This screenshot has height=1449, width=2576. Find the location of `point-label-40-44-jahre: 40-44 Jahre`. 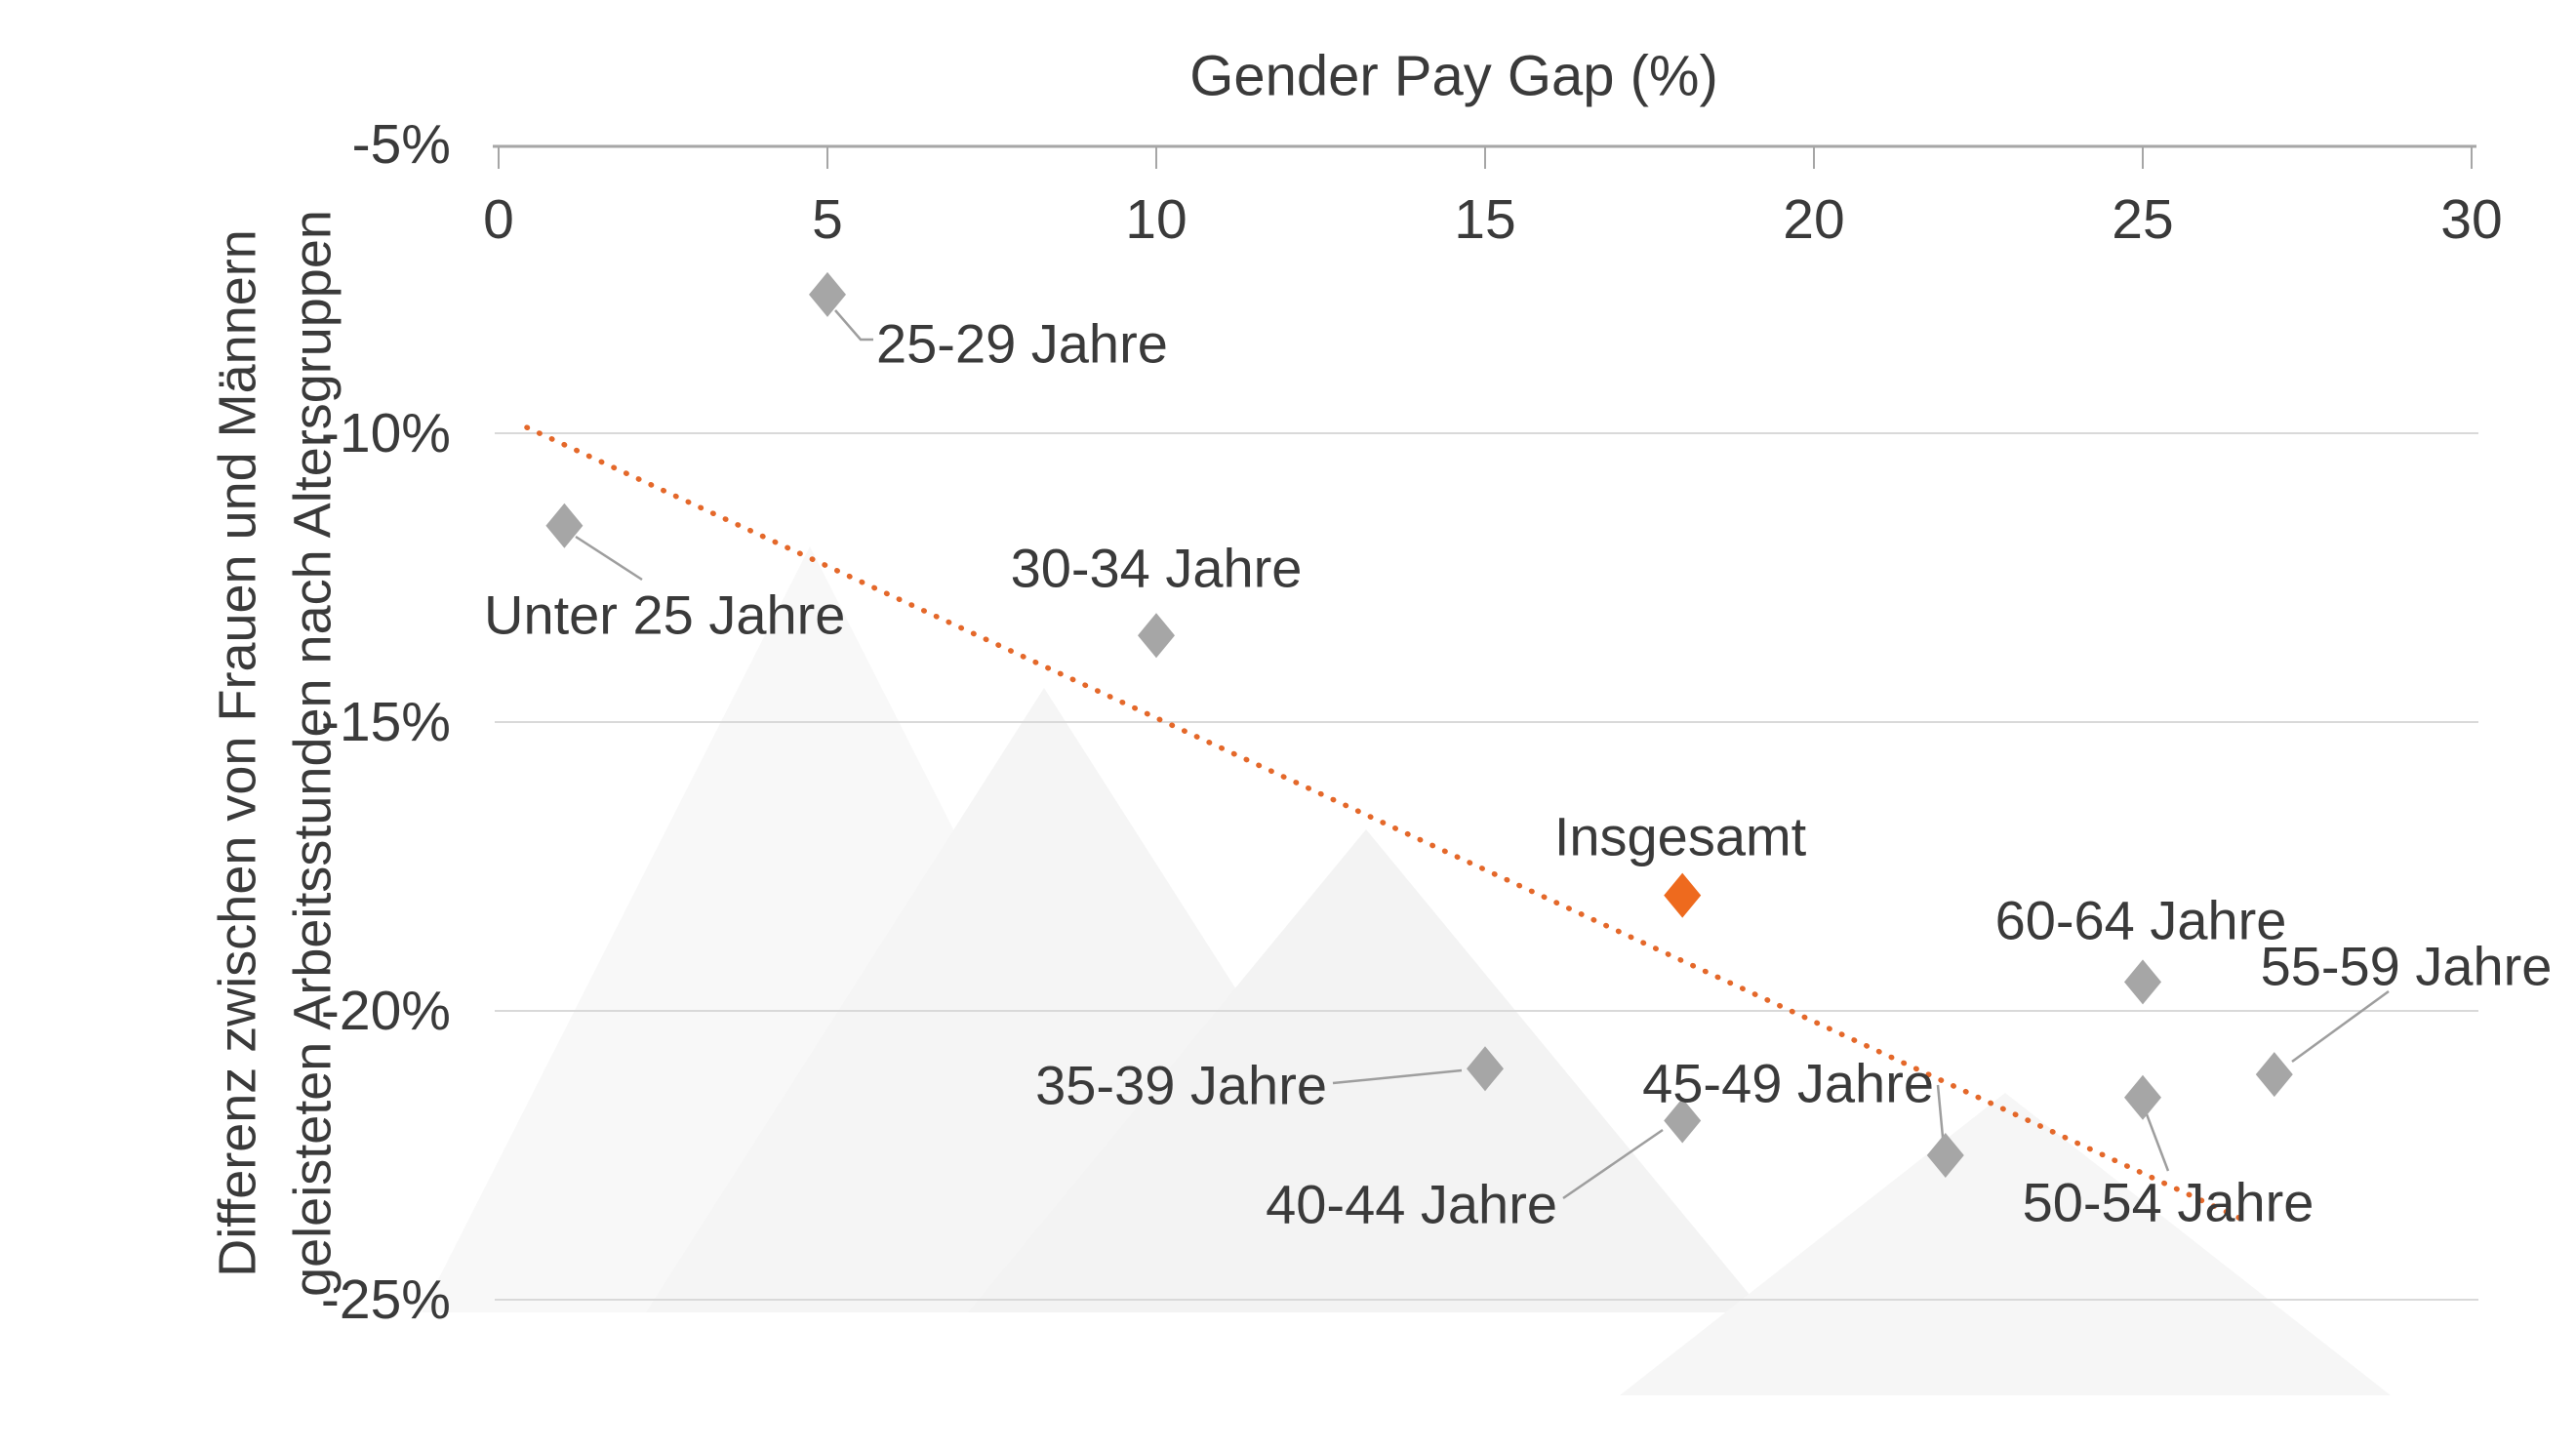

point-label-40-44-jahre: 40-44 Jahre is located at coordinates (1411, 1204).